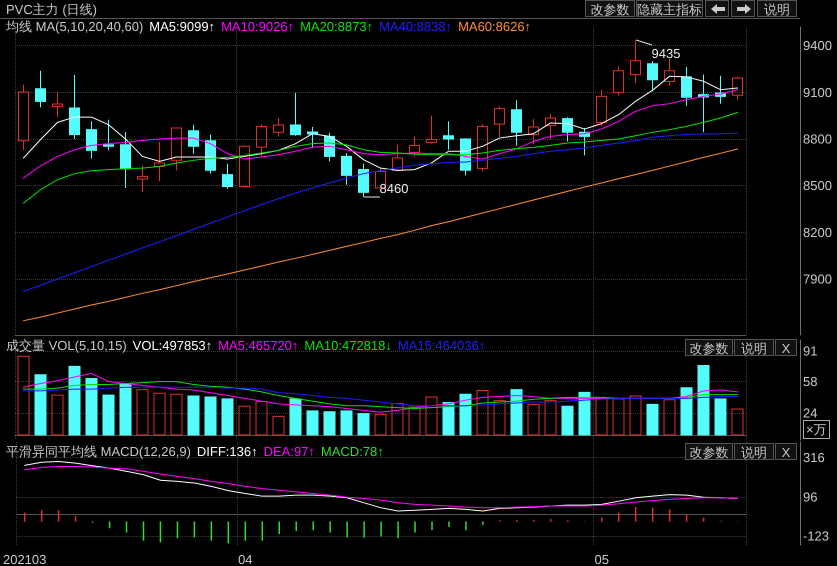 The image size is (837, 566). I want to click on y-axis-title: ×万, so click(816, 429).